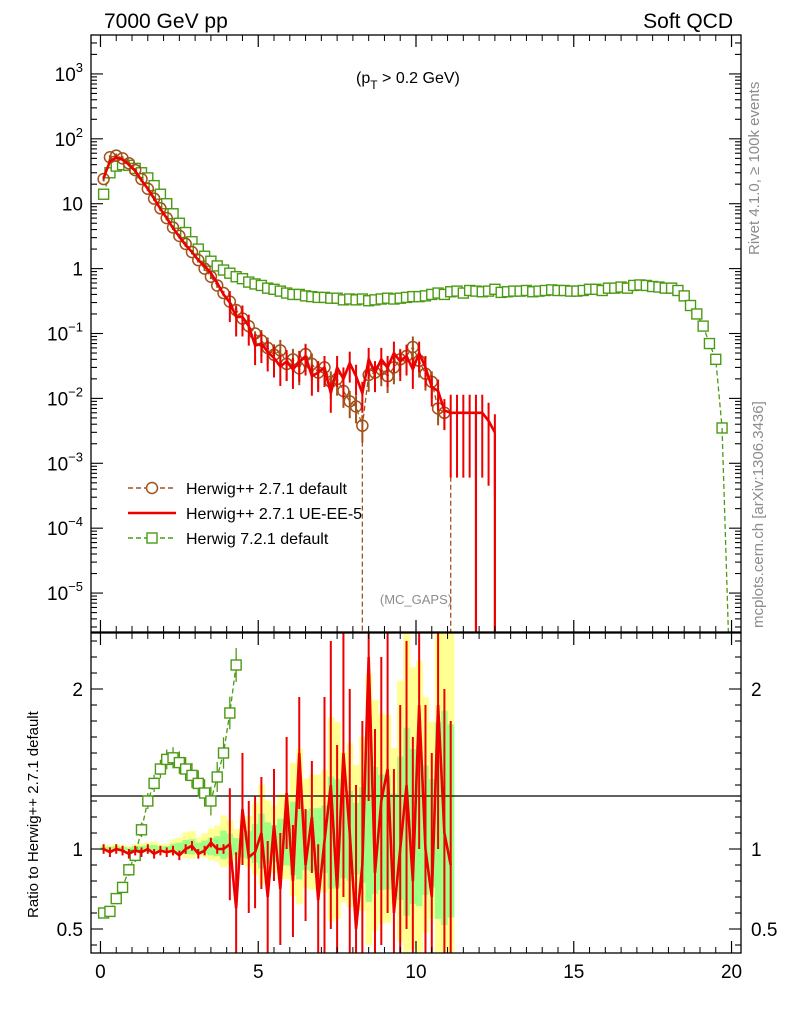 This screenshot has height=1024, width=786. I want to click on ratio-y-tick-label-right: 1, so click(756, 850).